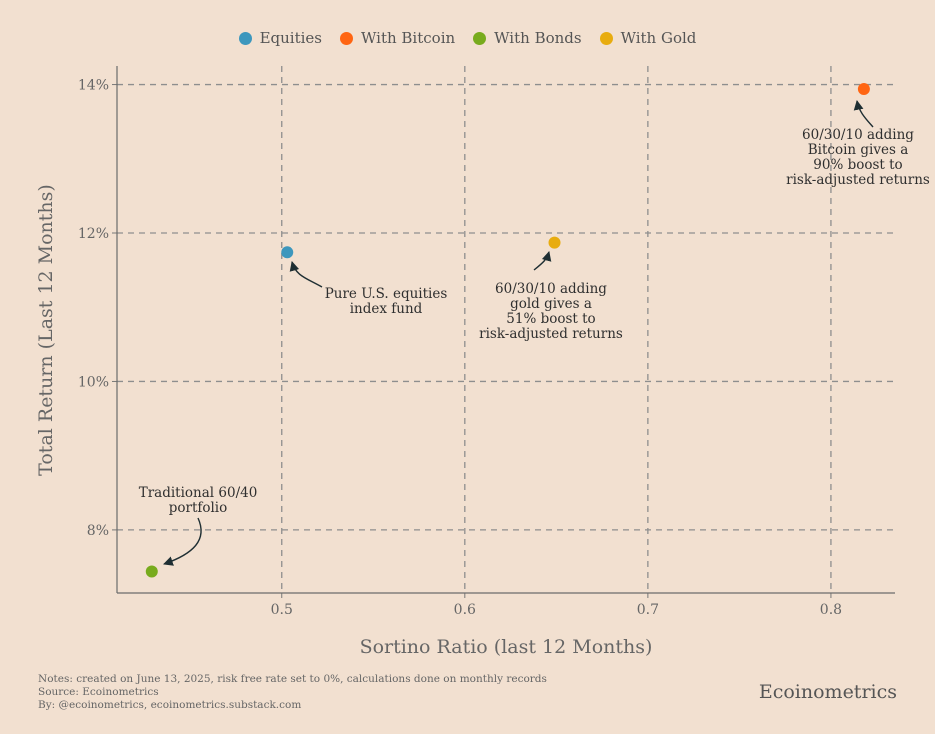 The height and width of the screenshot is (734, 935). I want to click on annotation-text: Pure U.S. equities, so click(386, 294).